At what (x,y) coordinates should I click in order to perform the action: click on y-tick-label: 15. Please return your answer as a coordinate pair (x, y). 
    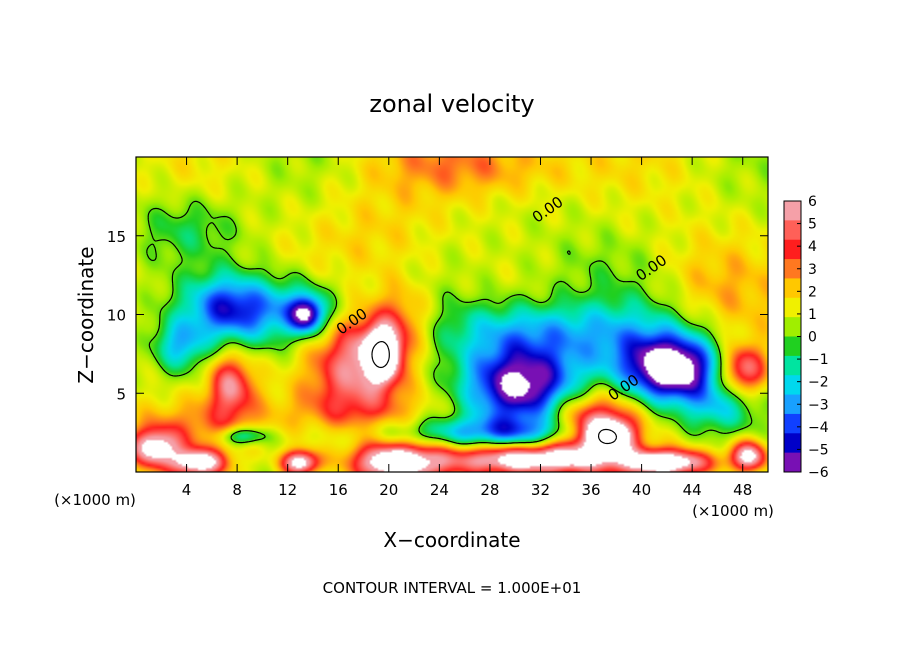
    Looking at the image, I should click on (116, 237).